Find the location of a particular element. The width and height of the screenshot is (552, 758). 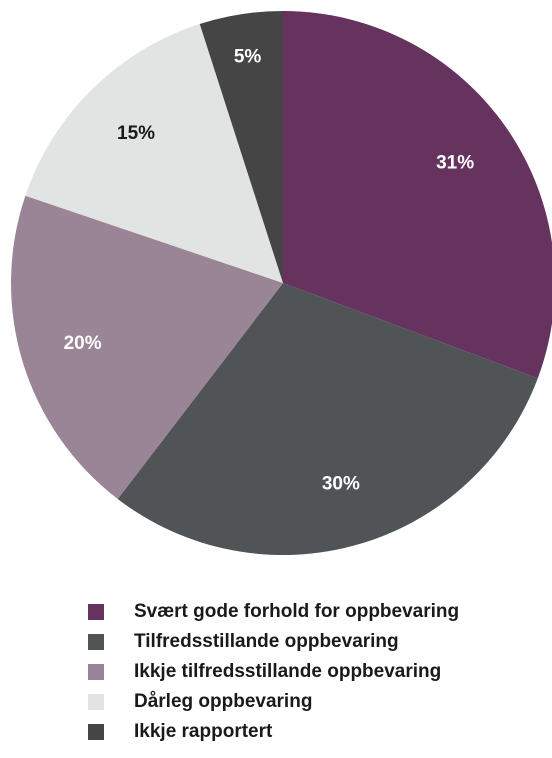

legend-item-3: Ikkje tilfredsstillande oppbevaring is located at coordinates (273, 672).